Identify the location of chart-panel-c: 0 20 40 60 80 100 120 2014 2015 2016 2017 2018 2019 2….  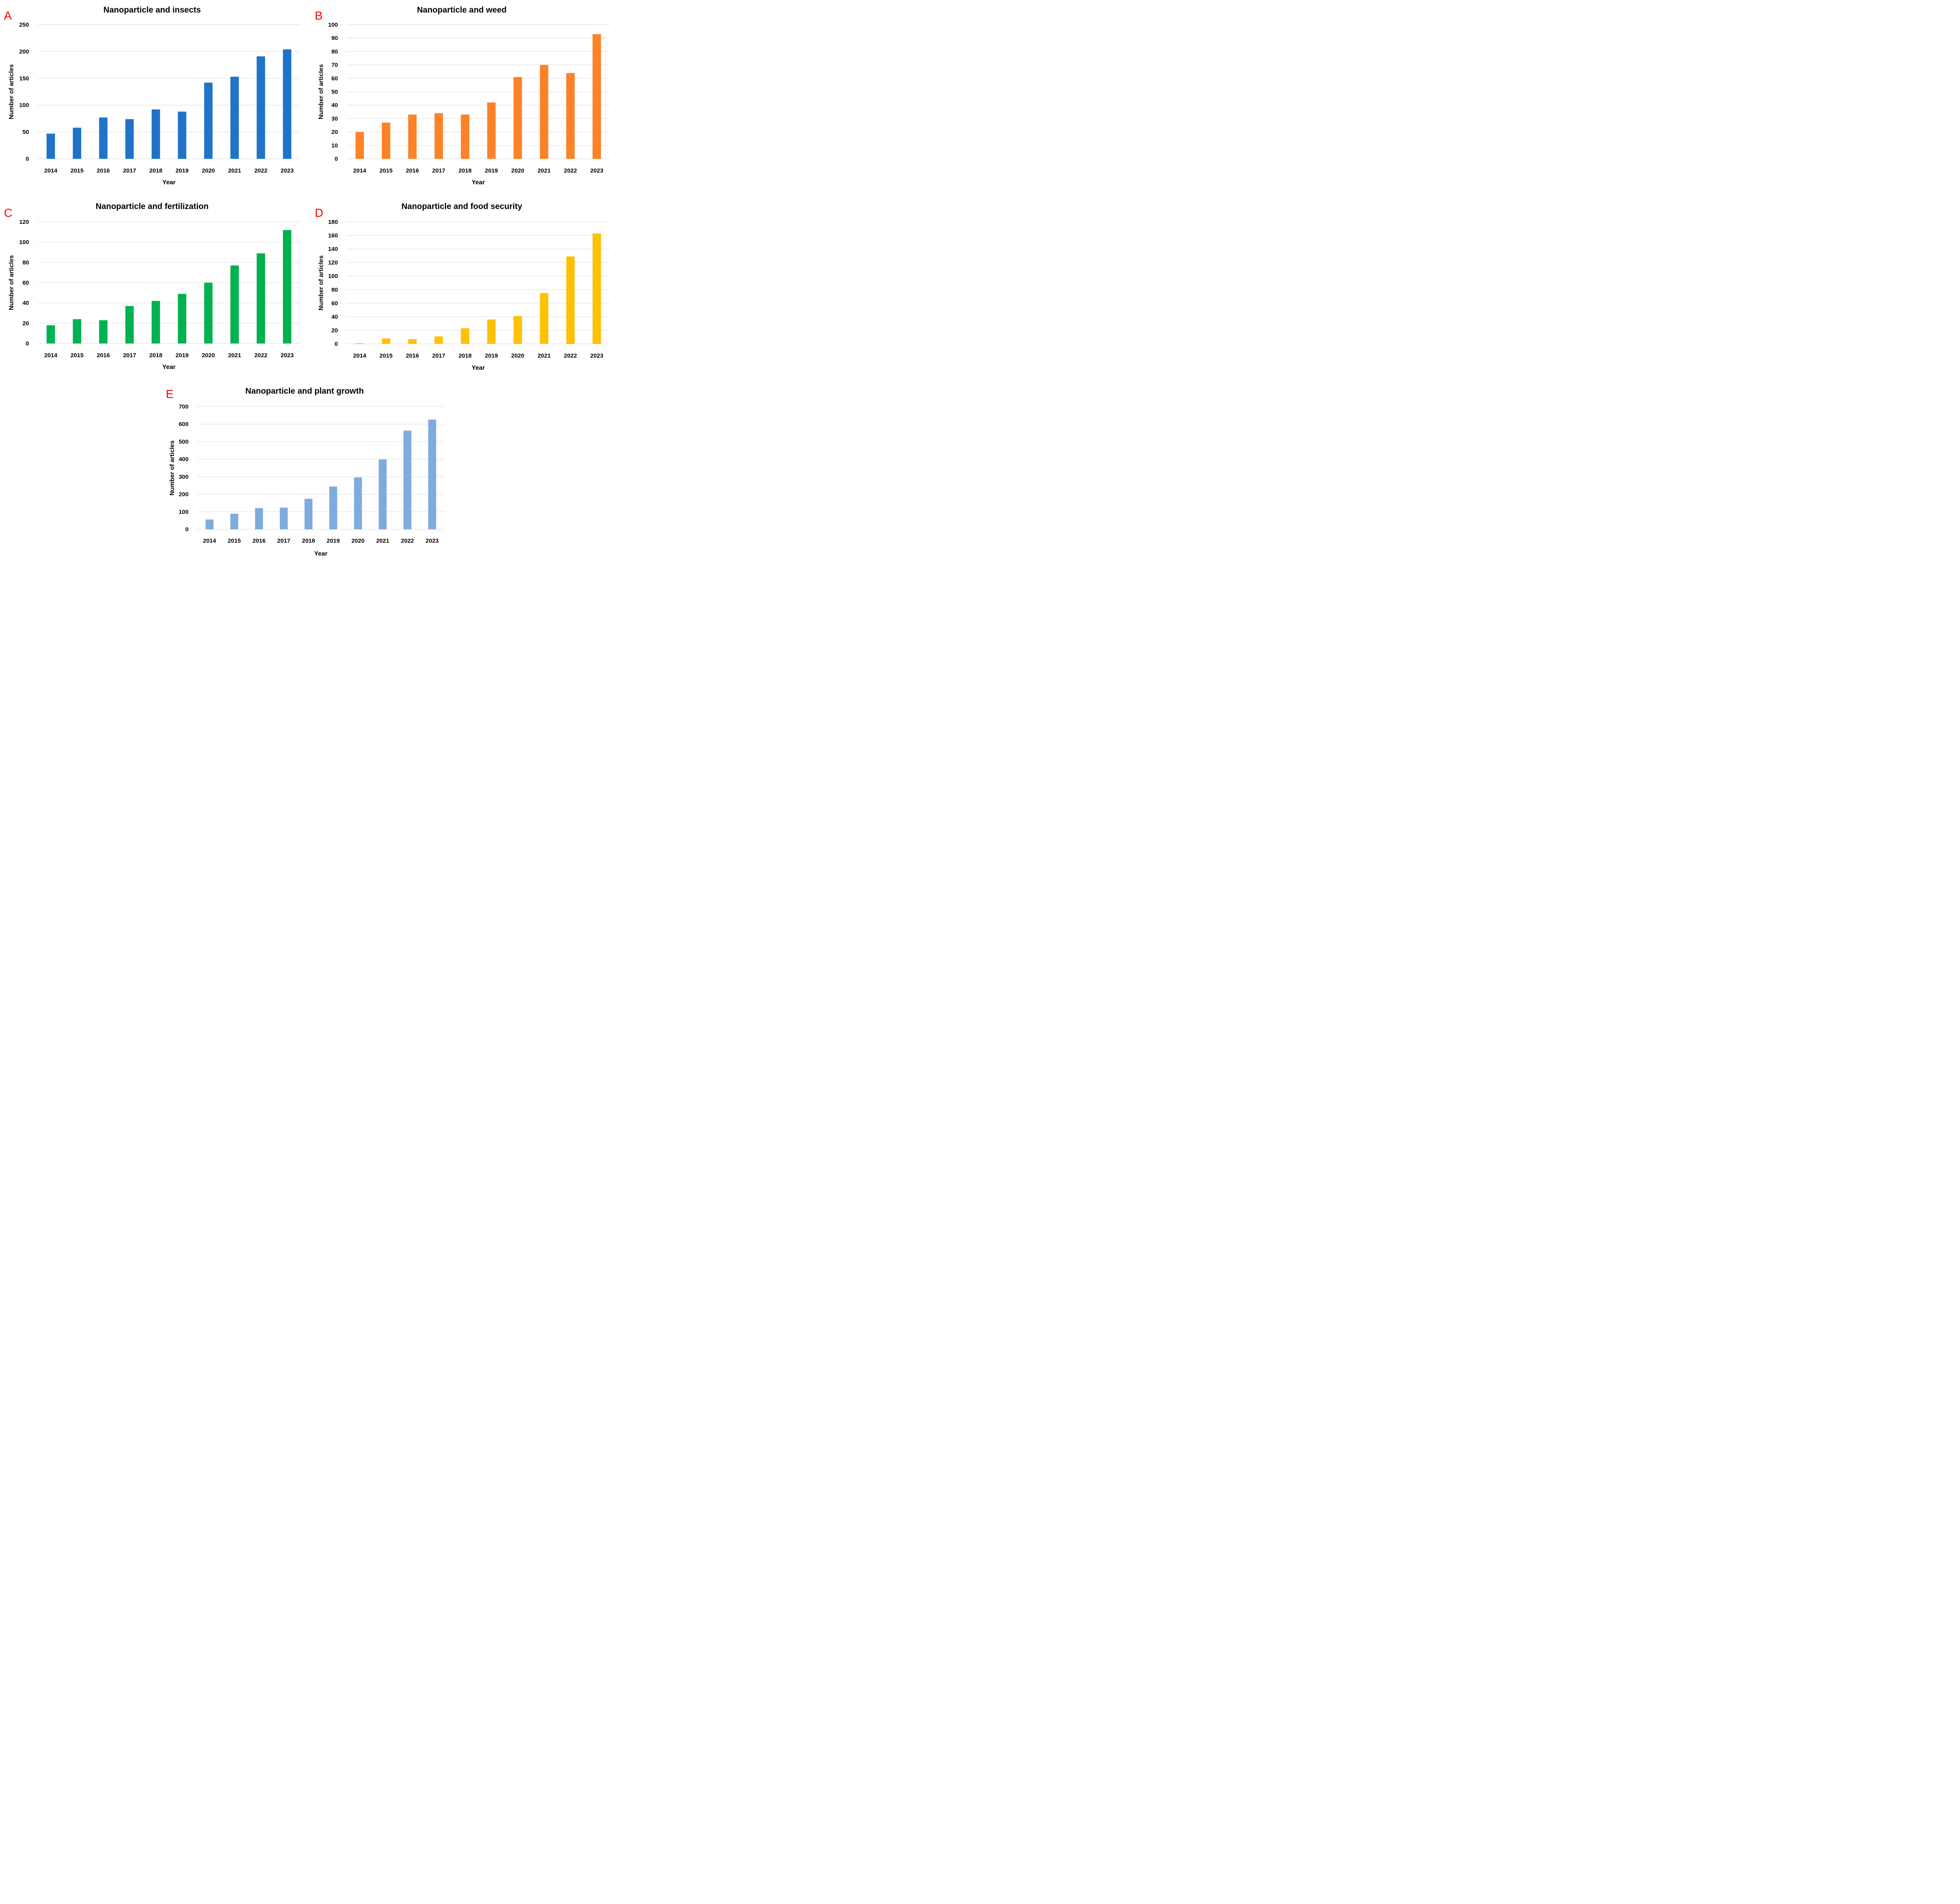
(152, 286).